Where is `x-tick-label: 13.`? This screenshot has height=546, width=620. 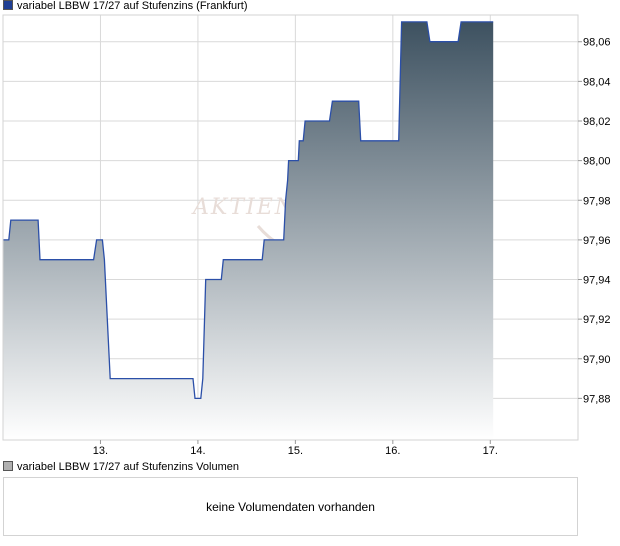
x-tick-label: 13. is located at coordinates (100, 451).